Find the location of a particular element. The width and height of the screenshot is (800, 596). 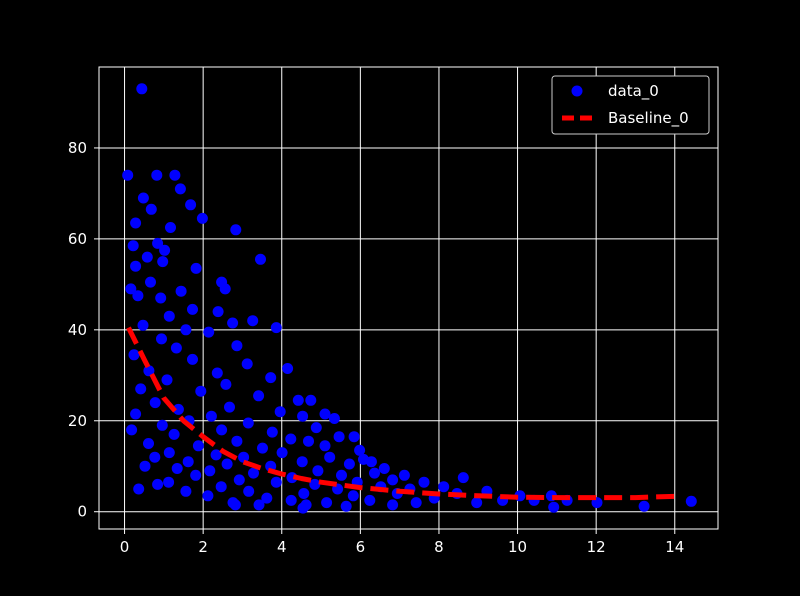

x-tick-label: 4 is located at coordinates (282, 547).